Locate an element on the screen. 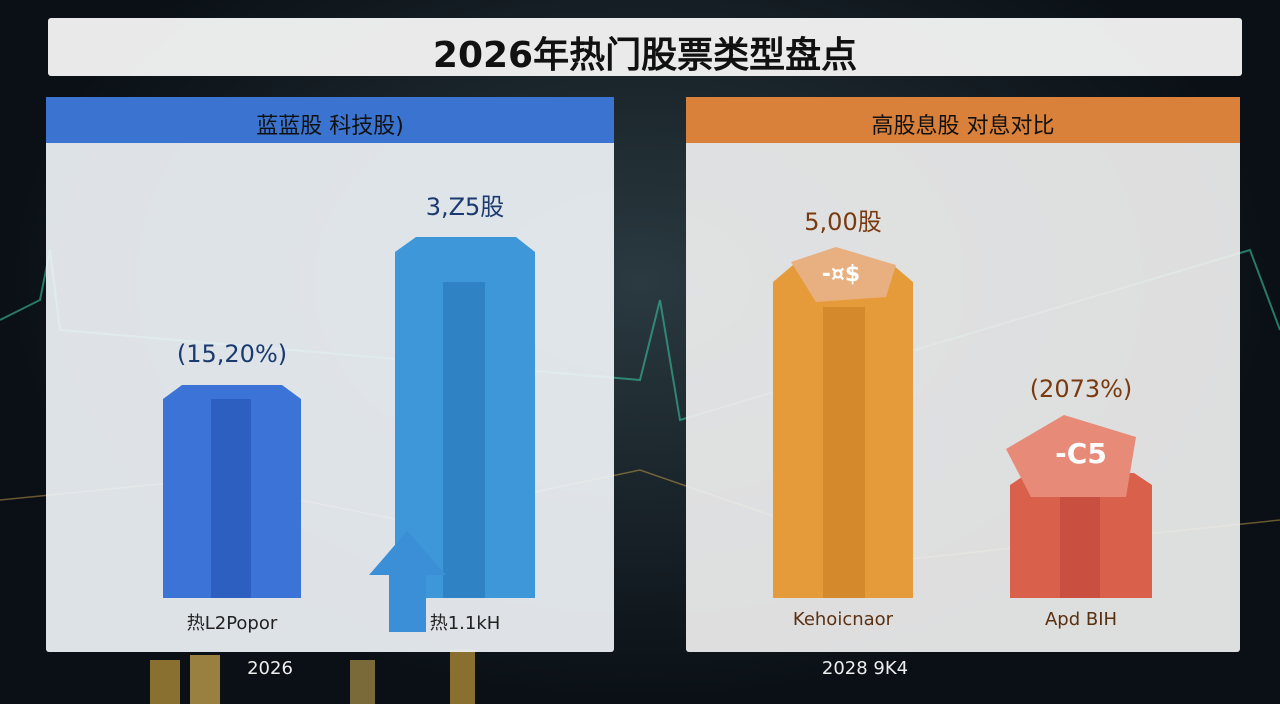  value-label: 3,Z5股 is located at coordinates (465, 207).